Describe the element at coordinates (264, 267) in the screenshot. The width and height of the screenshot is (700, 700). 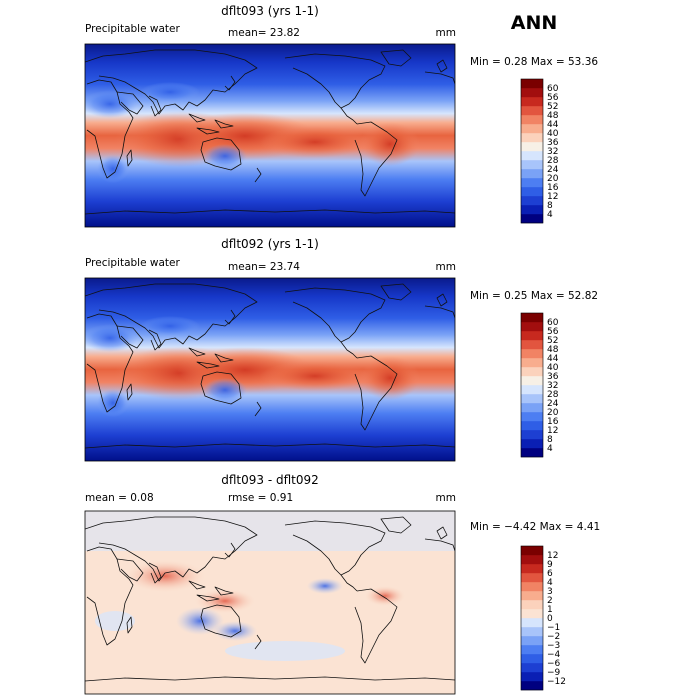
I see `panel-2-mean-label: mean= 23.74` at that location.